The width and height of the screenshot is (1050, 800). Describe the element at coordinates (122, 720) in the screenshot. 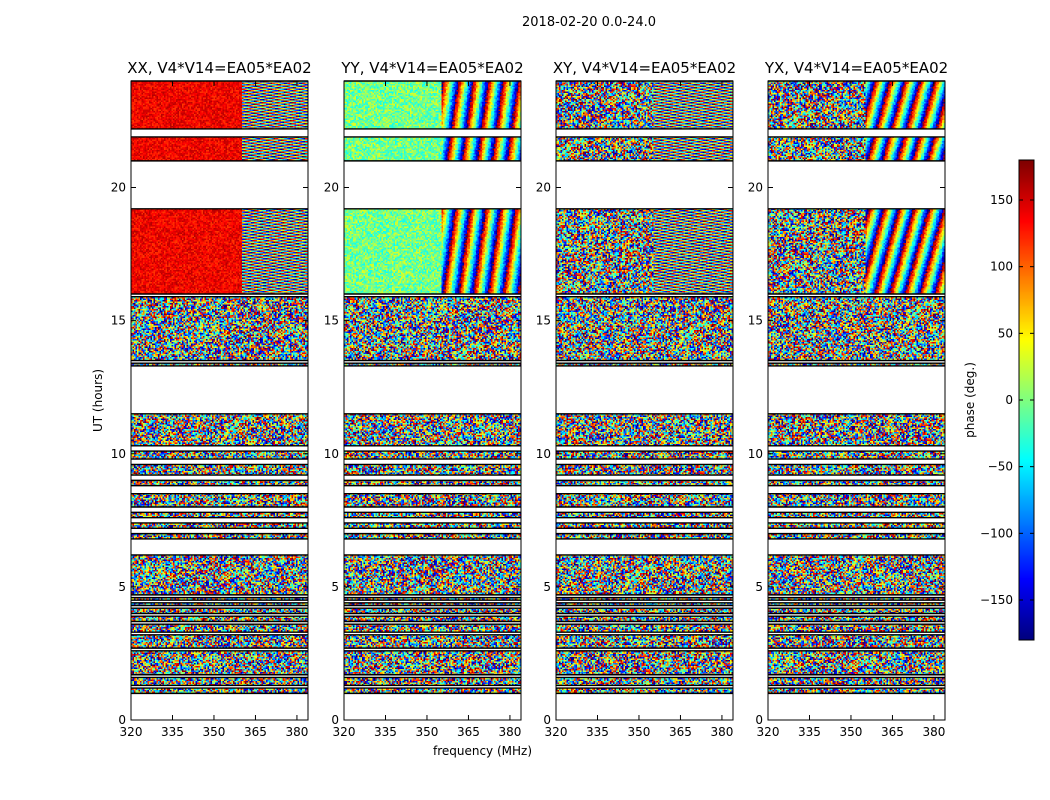

I see `ytick-label-0-0: 0` at that location.